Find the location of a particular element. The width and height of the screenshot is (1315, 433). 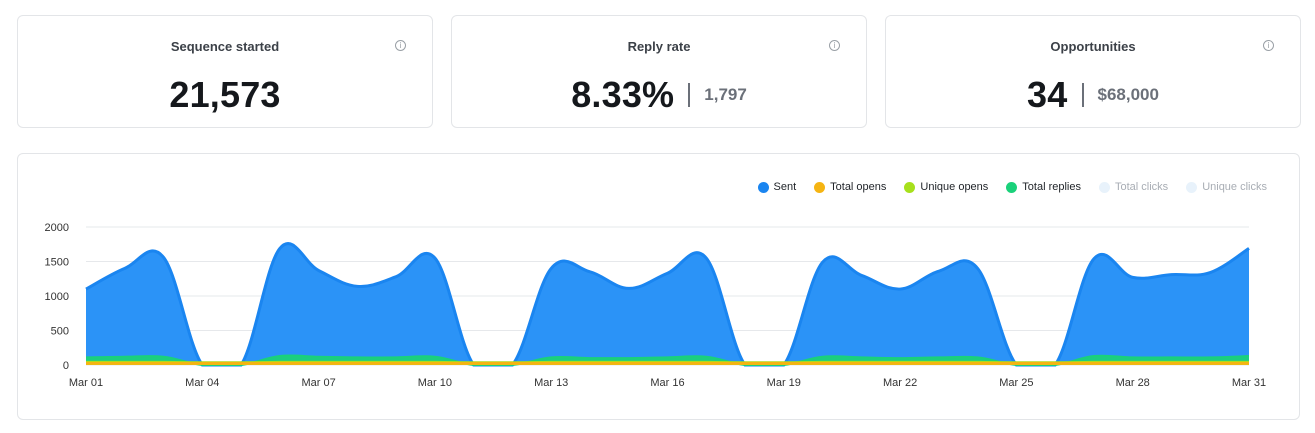

x-tick-label: Mar 25 is located at coordinates (1016, 383).